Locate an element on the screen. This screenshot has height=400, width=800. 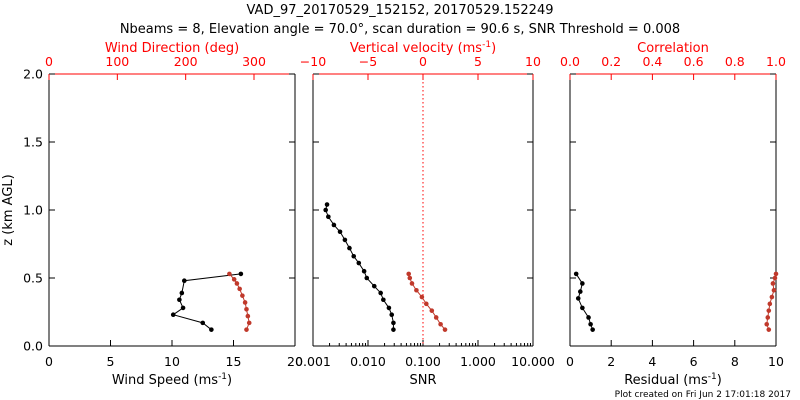
top-tick-label: 300 is located at coordinates (254, 61).